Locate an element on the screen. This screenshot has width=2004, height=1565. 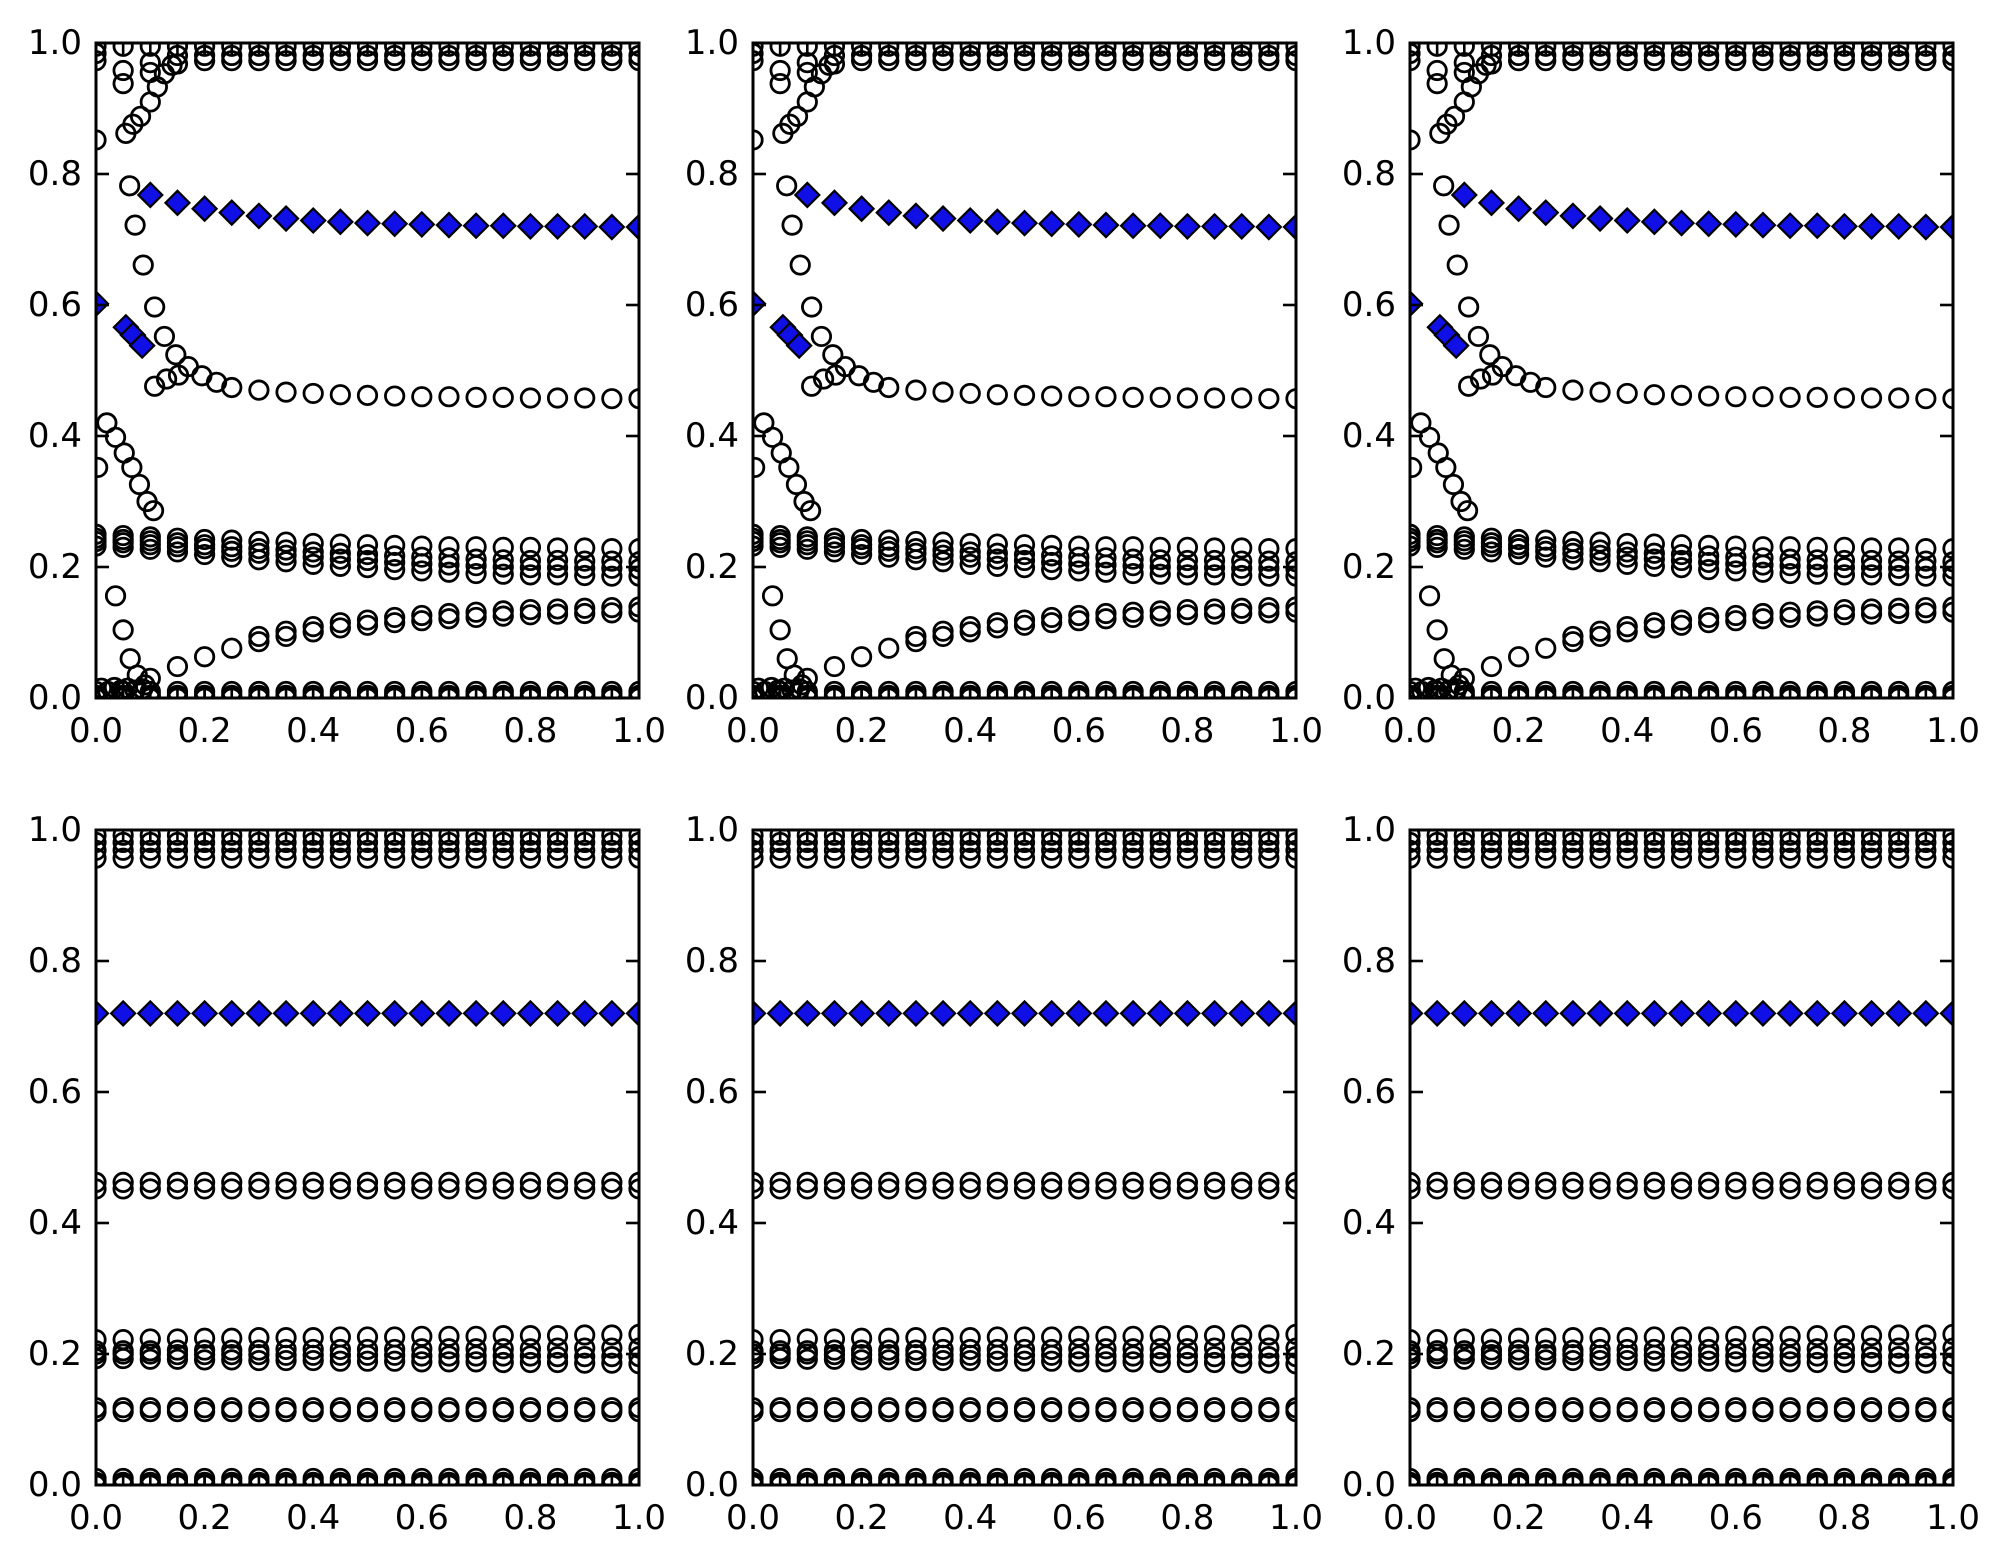
x-tick-label: 0.2 is located at coordinates (862, 731).